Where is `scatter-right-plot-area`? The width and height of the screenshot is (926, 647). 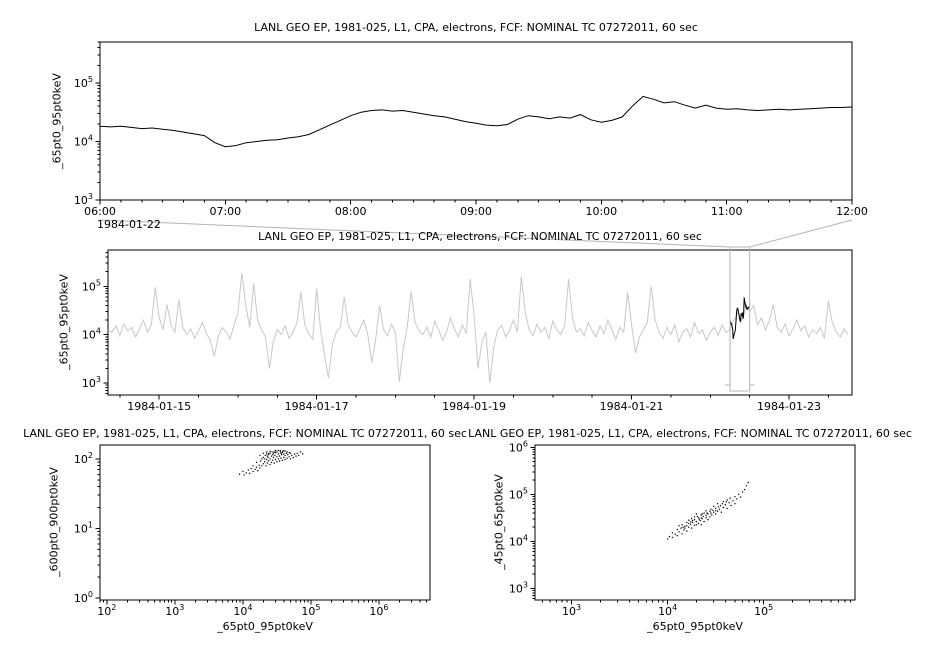 scatter-right-plot-area is located at coordinates (695, 522).